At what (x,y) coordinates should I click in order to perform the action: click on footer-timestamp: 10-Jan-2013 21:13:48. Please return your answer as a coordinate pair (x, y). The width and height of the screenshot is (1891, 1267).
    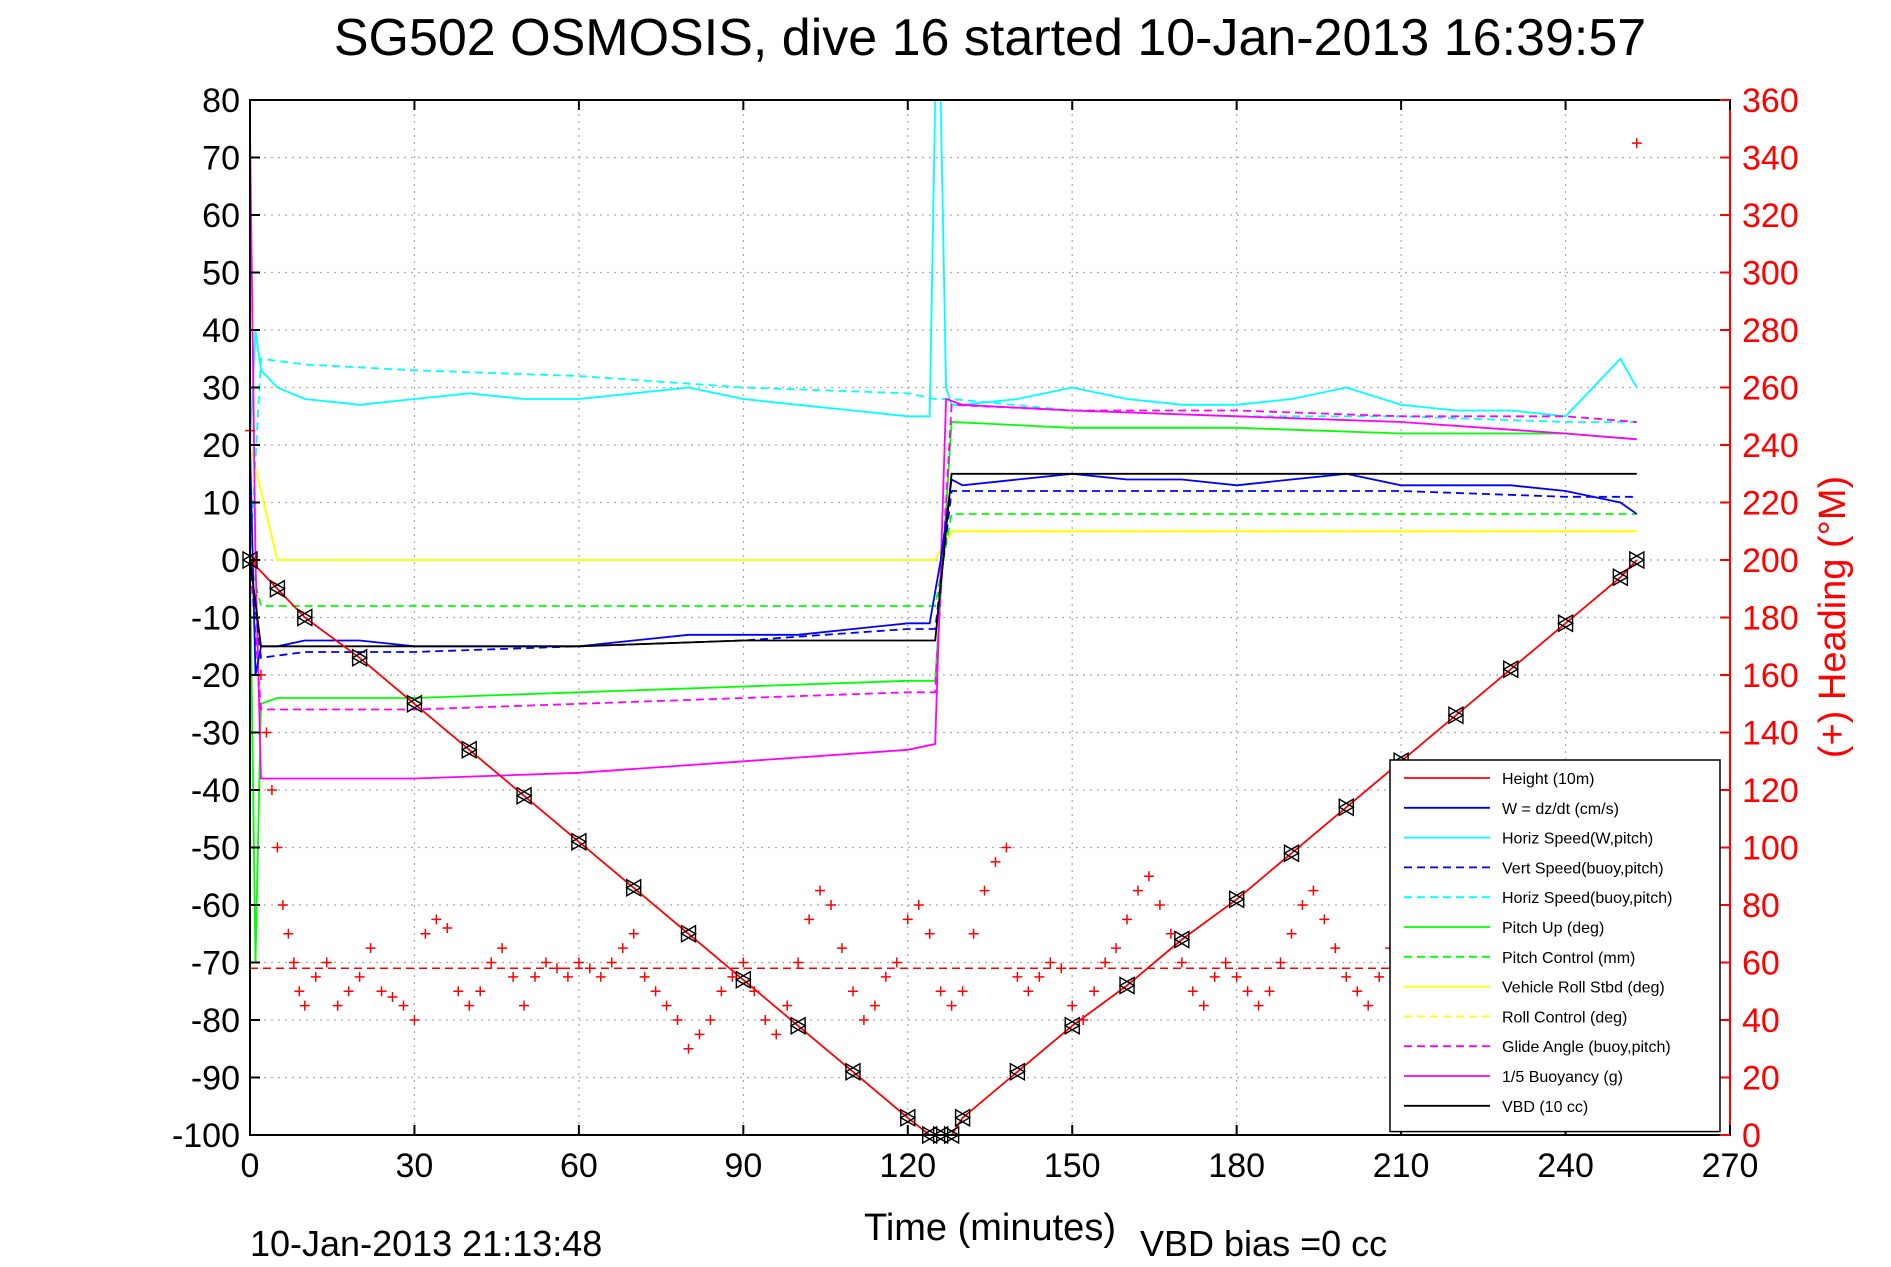
    Looking at the image, I should click on (426, 1242).